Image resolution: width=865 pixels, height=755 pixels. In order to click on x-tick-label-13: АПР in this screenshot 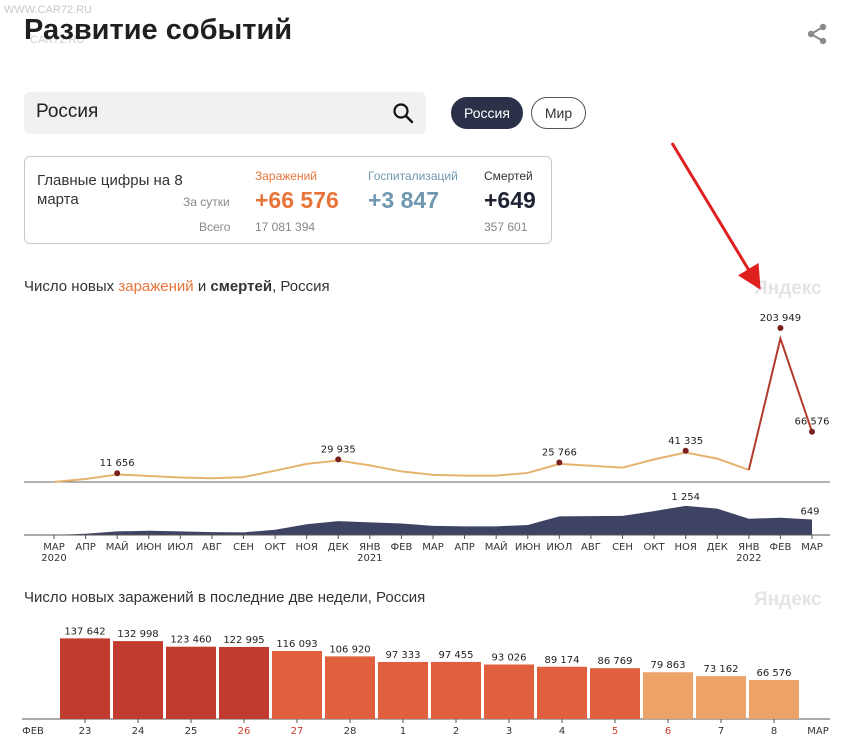, I will do `click(464, 547)`.